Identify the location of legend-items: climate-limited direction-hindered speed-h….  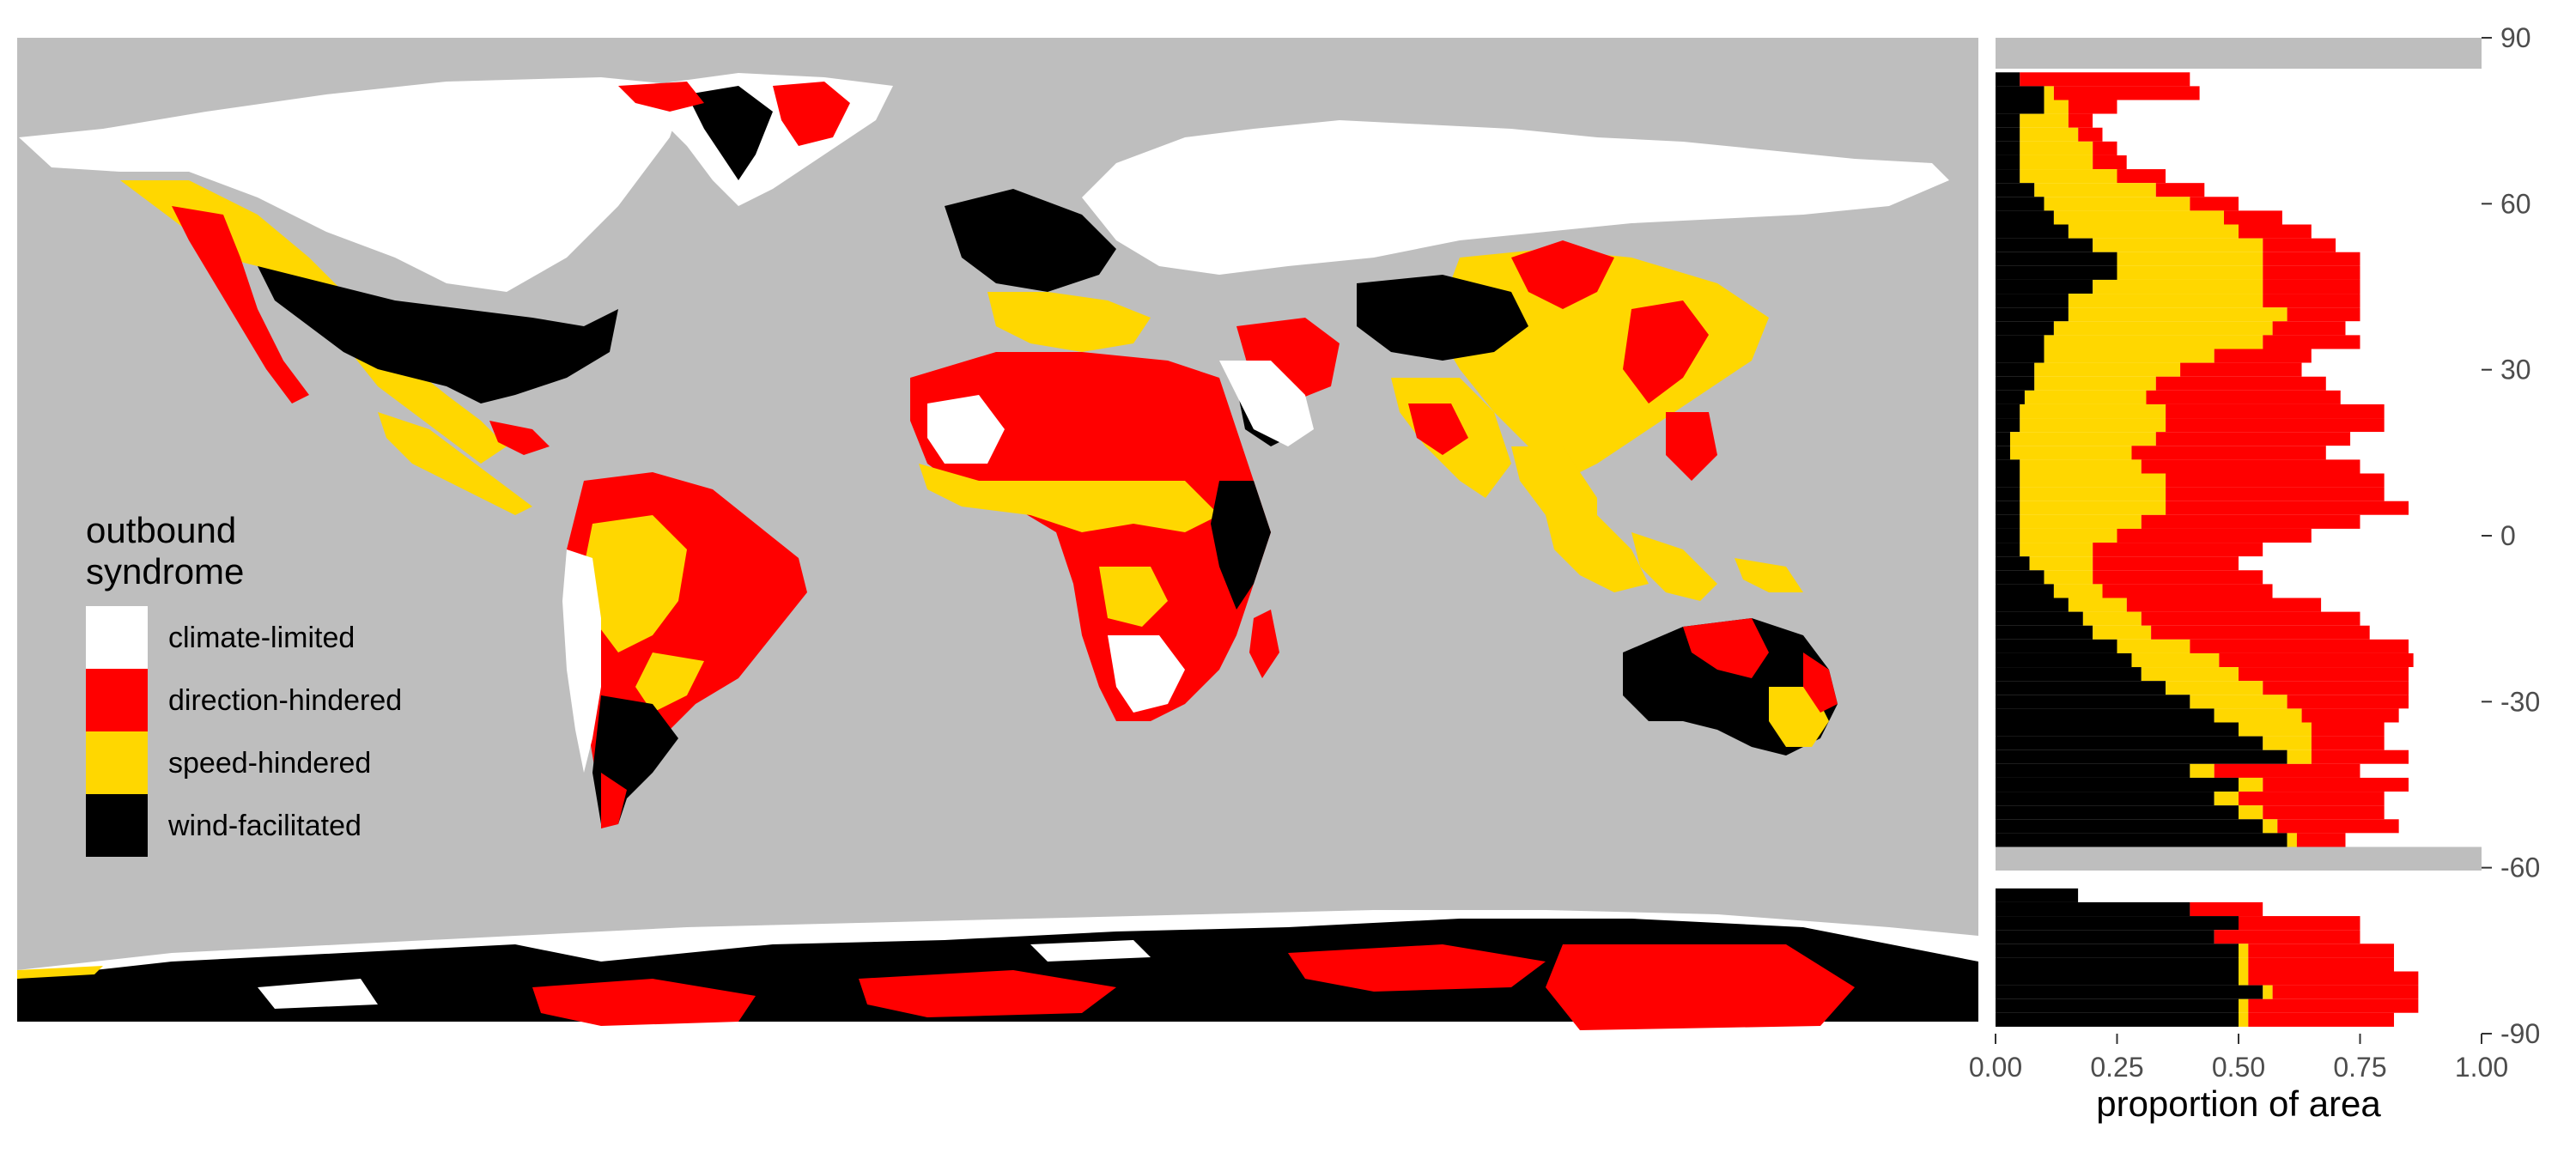
(244, 731).